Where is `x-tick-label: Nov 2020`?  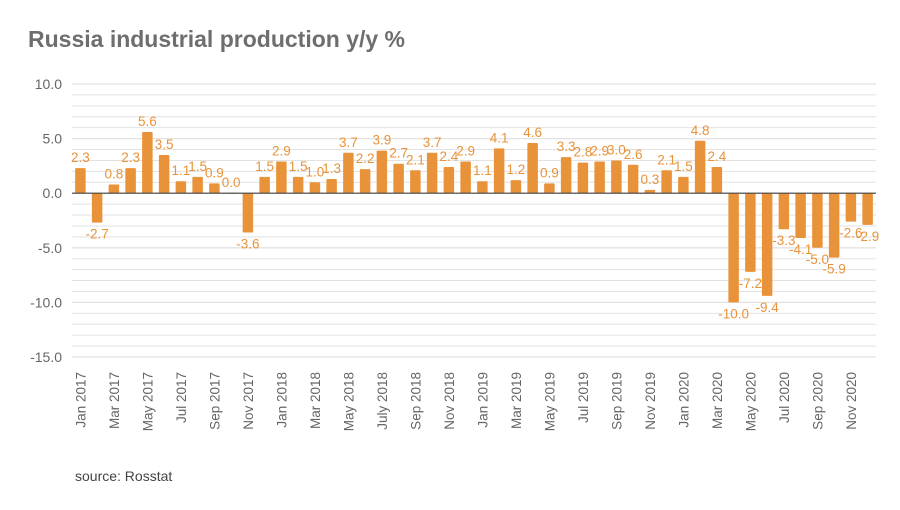
x-tick-label: Nov 2020 is located at coordinates (851, 401).